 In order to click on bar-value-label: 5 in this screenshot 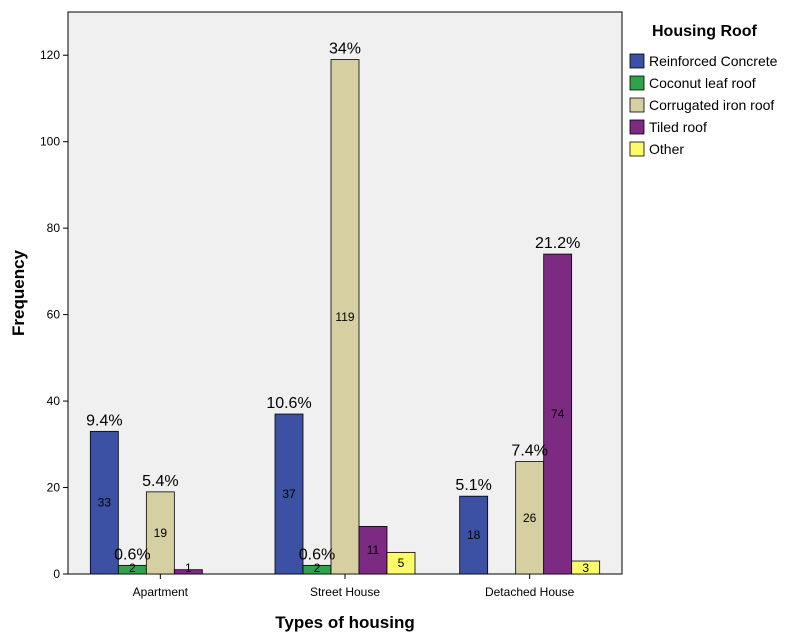, I will do `click(401, 563)`.